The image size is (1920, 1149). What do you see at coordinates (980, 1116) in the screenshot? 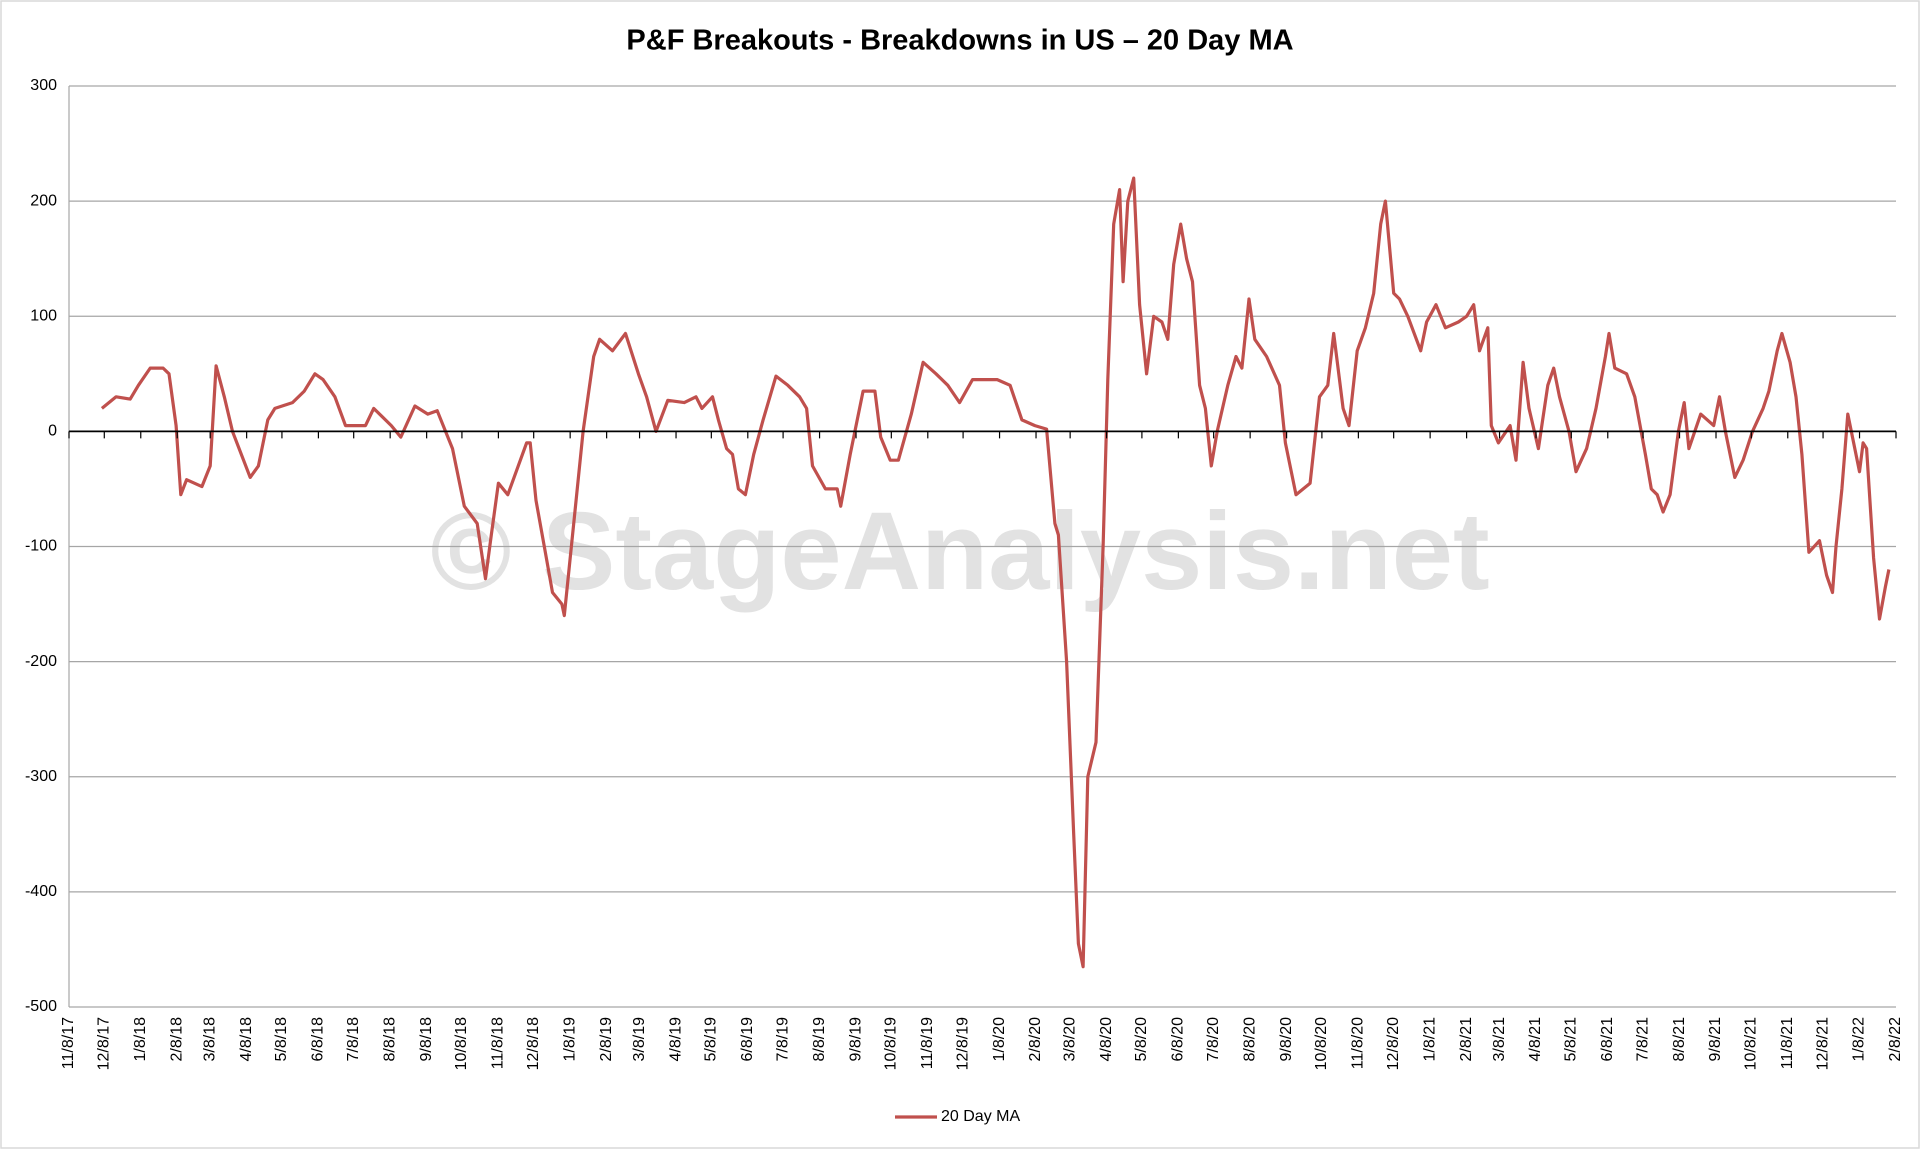
I see `legend-label: 20 Day MA` at bounding box center [980, 1116].